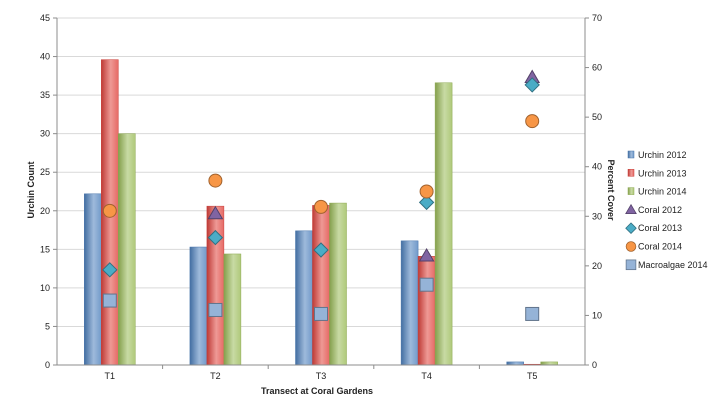 The width and height of the screenshot is (717, 412). What do you see at coordinates (304, 298) in the screenshot?
I see `bar-urchin-2012-t3` at bounding box center [304, 298].